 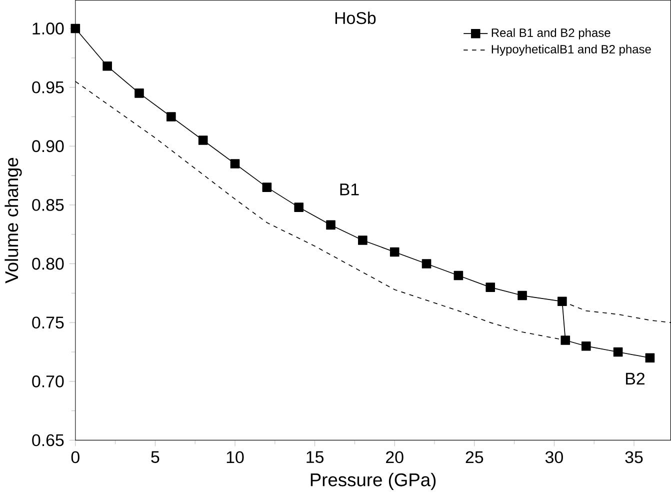 What do you see at coordinates (48, 382) in the screenshot?
I see `y-tick-label: 0.70` at bounding box center [48, 382].